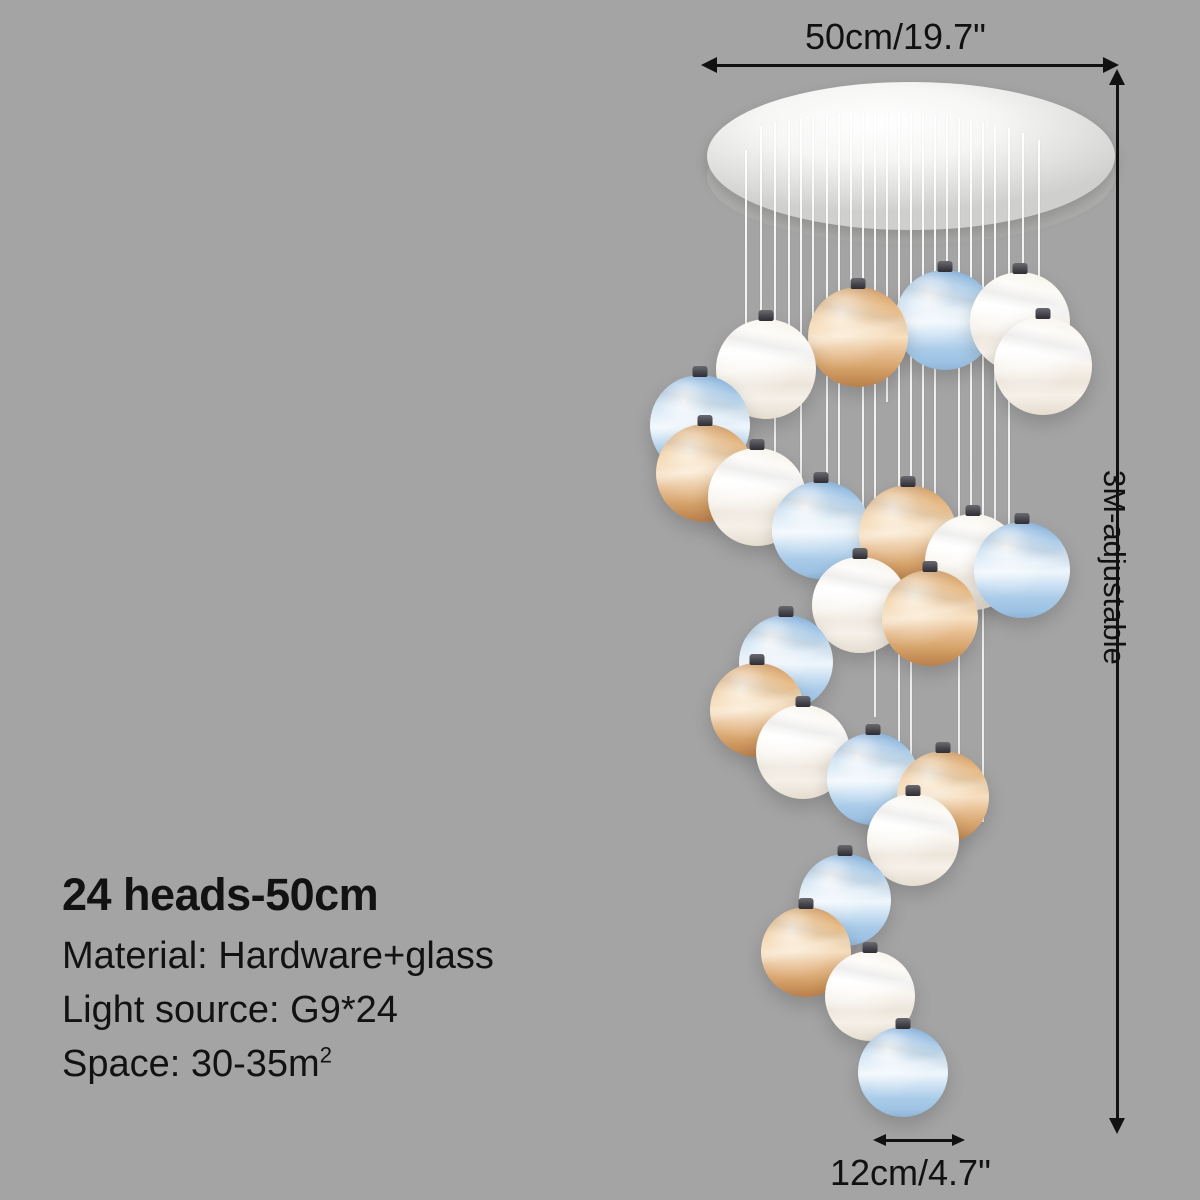 The image size is (1200, 1200). Describe the element at coordinates (278, 955) in the screenshot. I see `spec-material-line: Material: Hardware+glass` at that location.